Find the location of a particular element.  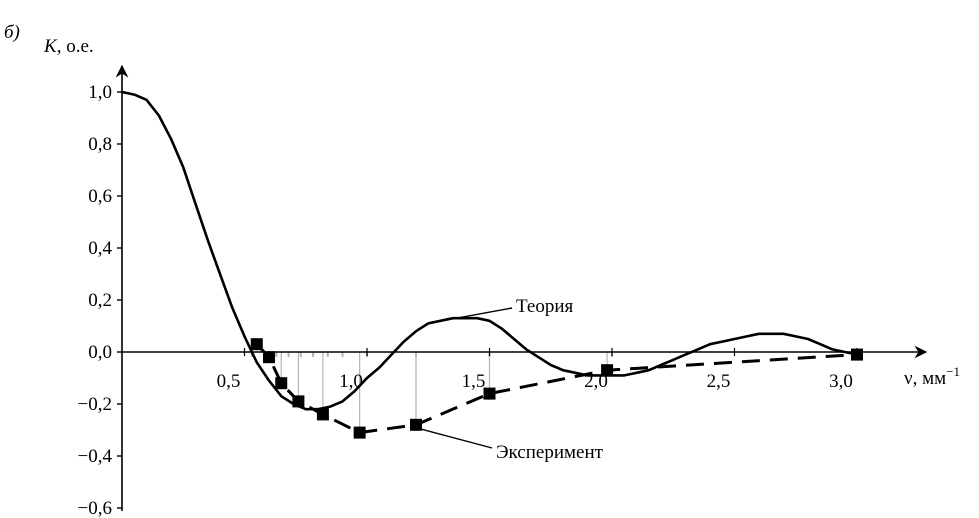

series-line-experiment is located at coordinates (556, 389).